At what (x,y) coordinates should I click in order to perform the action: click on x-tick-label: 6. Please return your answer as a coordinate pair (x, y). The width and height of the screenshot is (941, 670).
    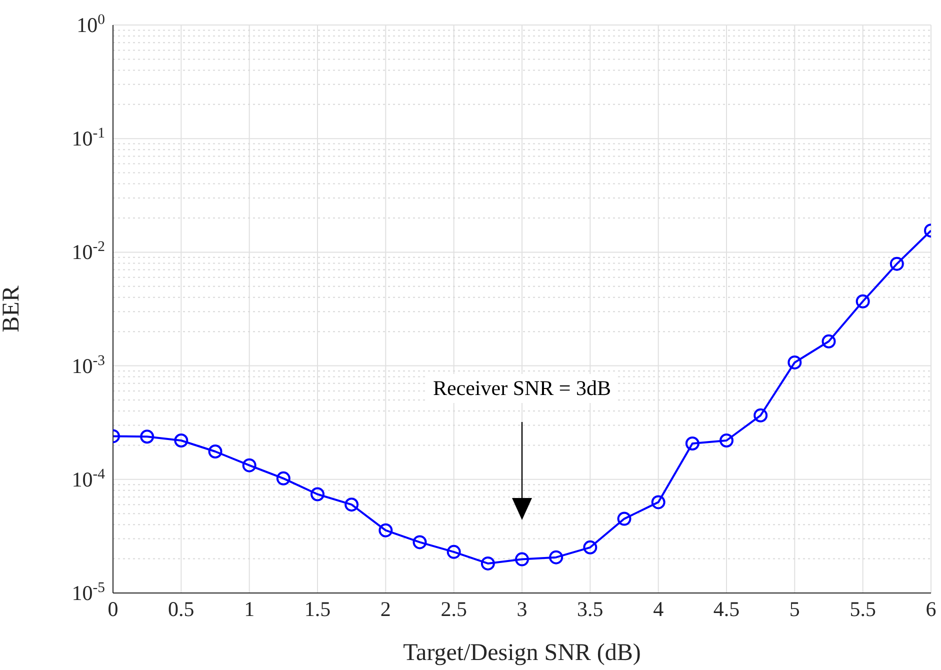
    Looking at the image, I should click on (931, 608).